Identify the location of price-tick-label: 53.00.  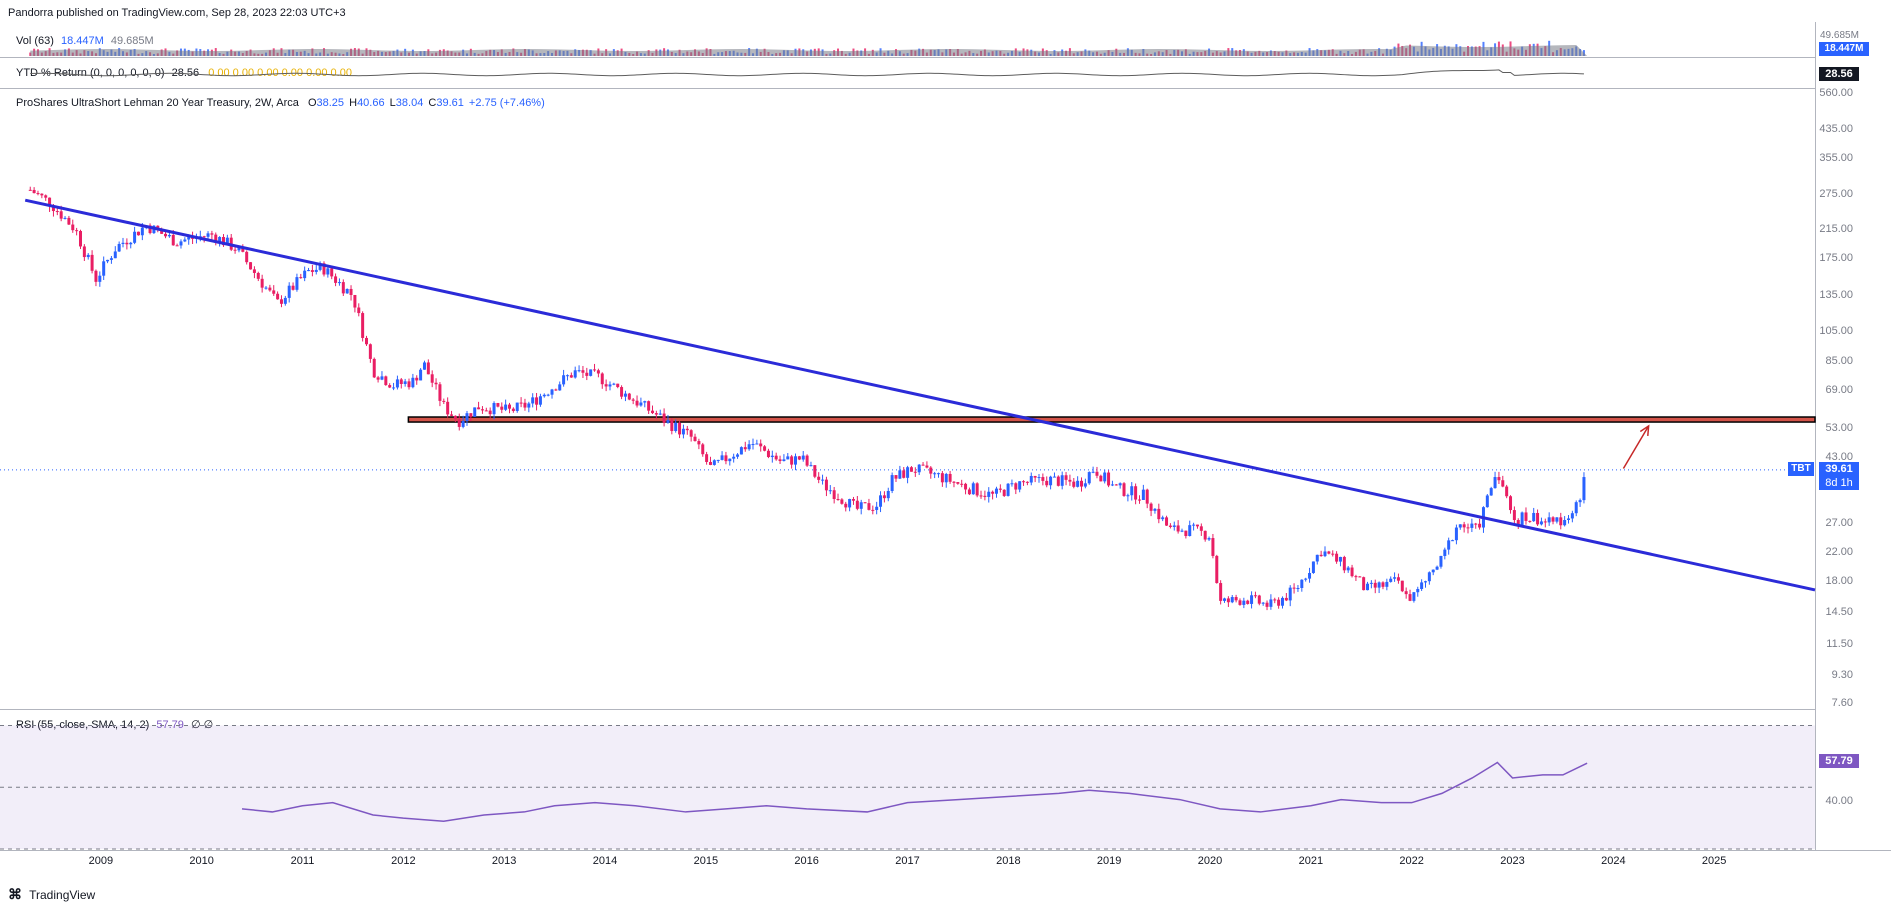
(1839, 427).